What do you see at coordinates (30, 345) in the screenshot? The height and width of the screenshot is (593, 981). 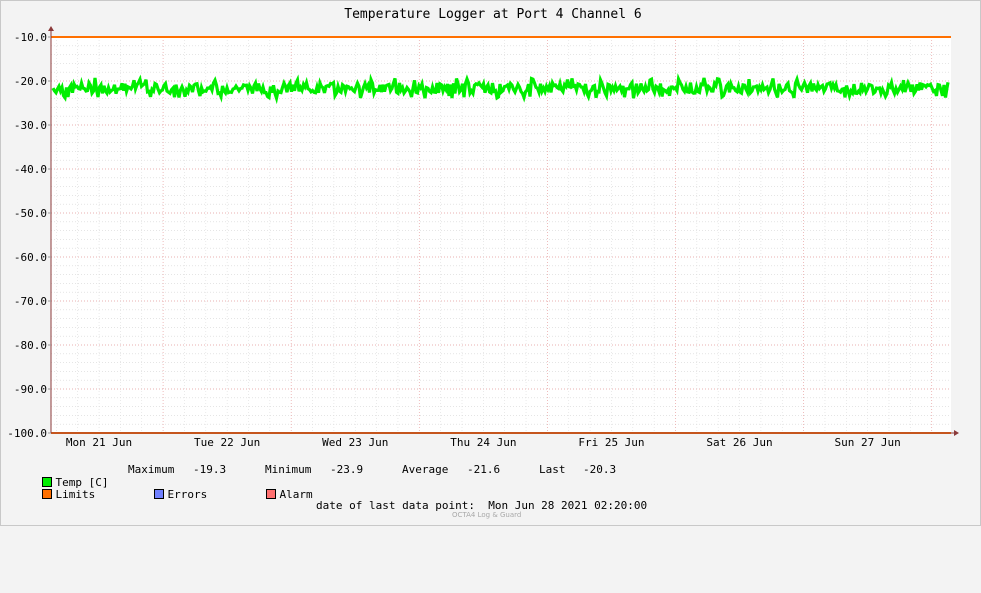 I see `y-tick-label: -80.0` at bounding box center [30, 345].